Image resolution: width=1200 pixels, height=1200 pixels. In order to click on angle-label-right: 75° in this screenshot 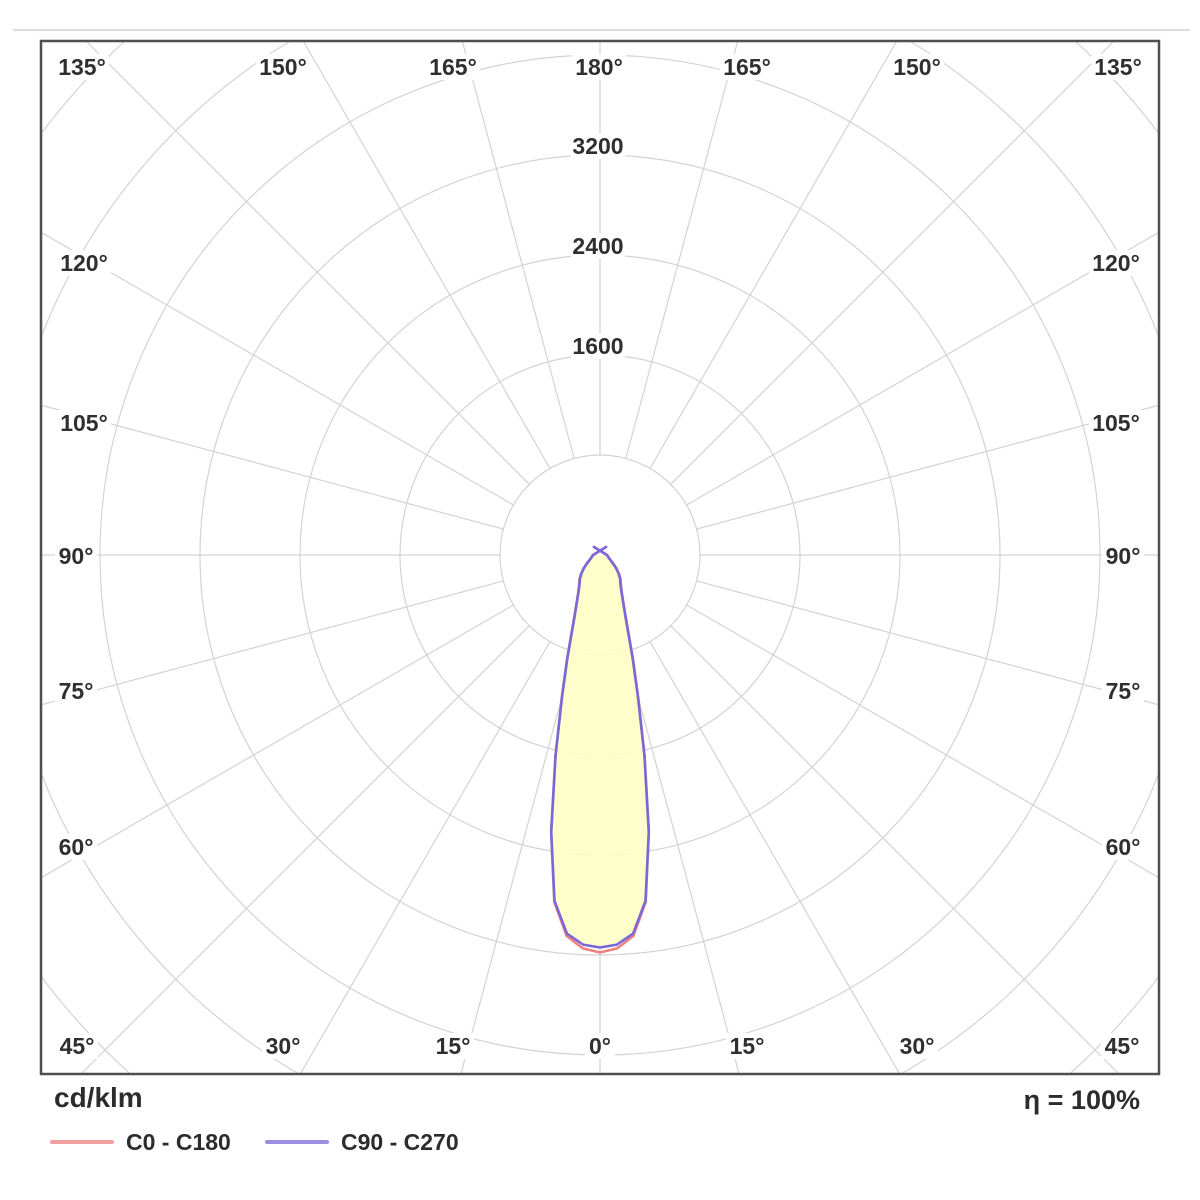, I will do `click(1123, 691)`.